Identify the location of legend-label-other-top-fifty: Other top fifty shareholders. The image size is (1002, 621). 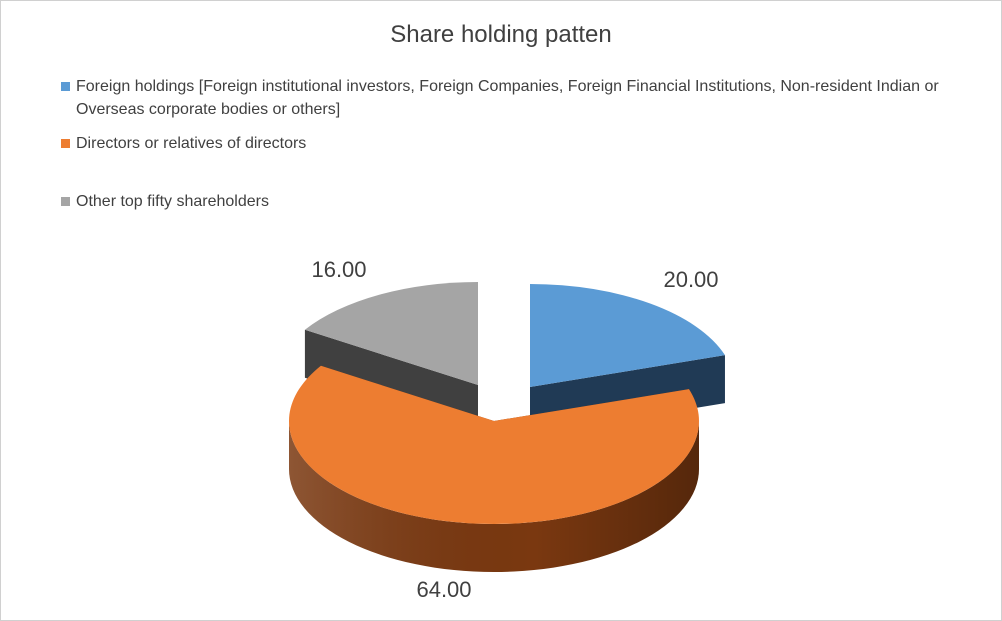
(172, 201).